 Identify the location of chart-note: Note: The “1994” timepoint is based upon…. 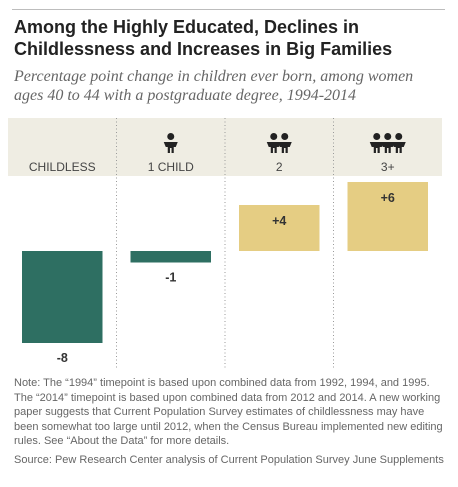
(228, 412).